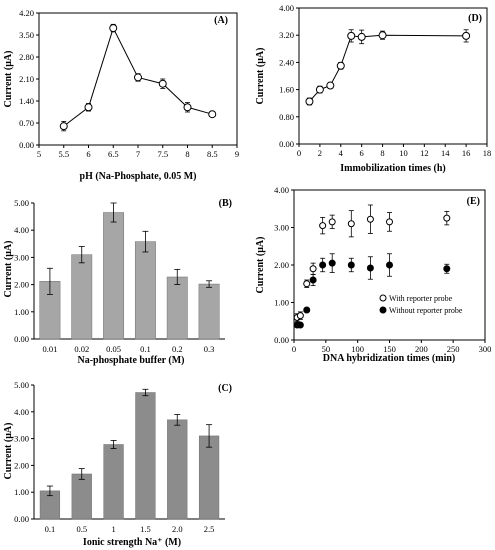 The width and height of the screenshot is (495, 550). Describe the element at coordinates (119, 457) in the screenshot. I see `panel-c-marks: 0.00 1.00 2.00 3.00 4.00 5.00 0.1 0.5 1 1.5 2.0 2.5` at that location.